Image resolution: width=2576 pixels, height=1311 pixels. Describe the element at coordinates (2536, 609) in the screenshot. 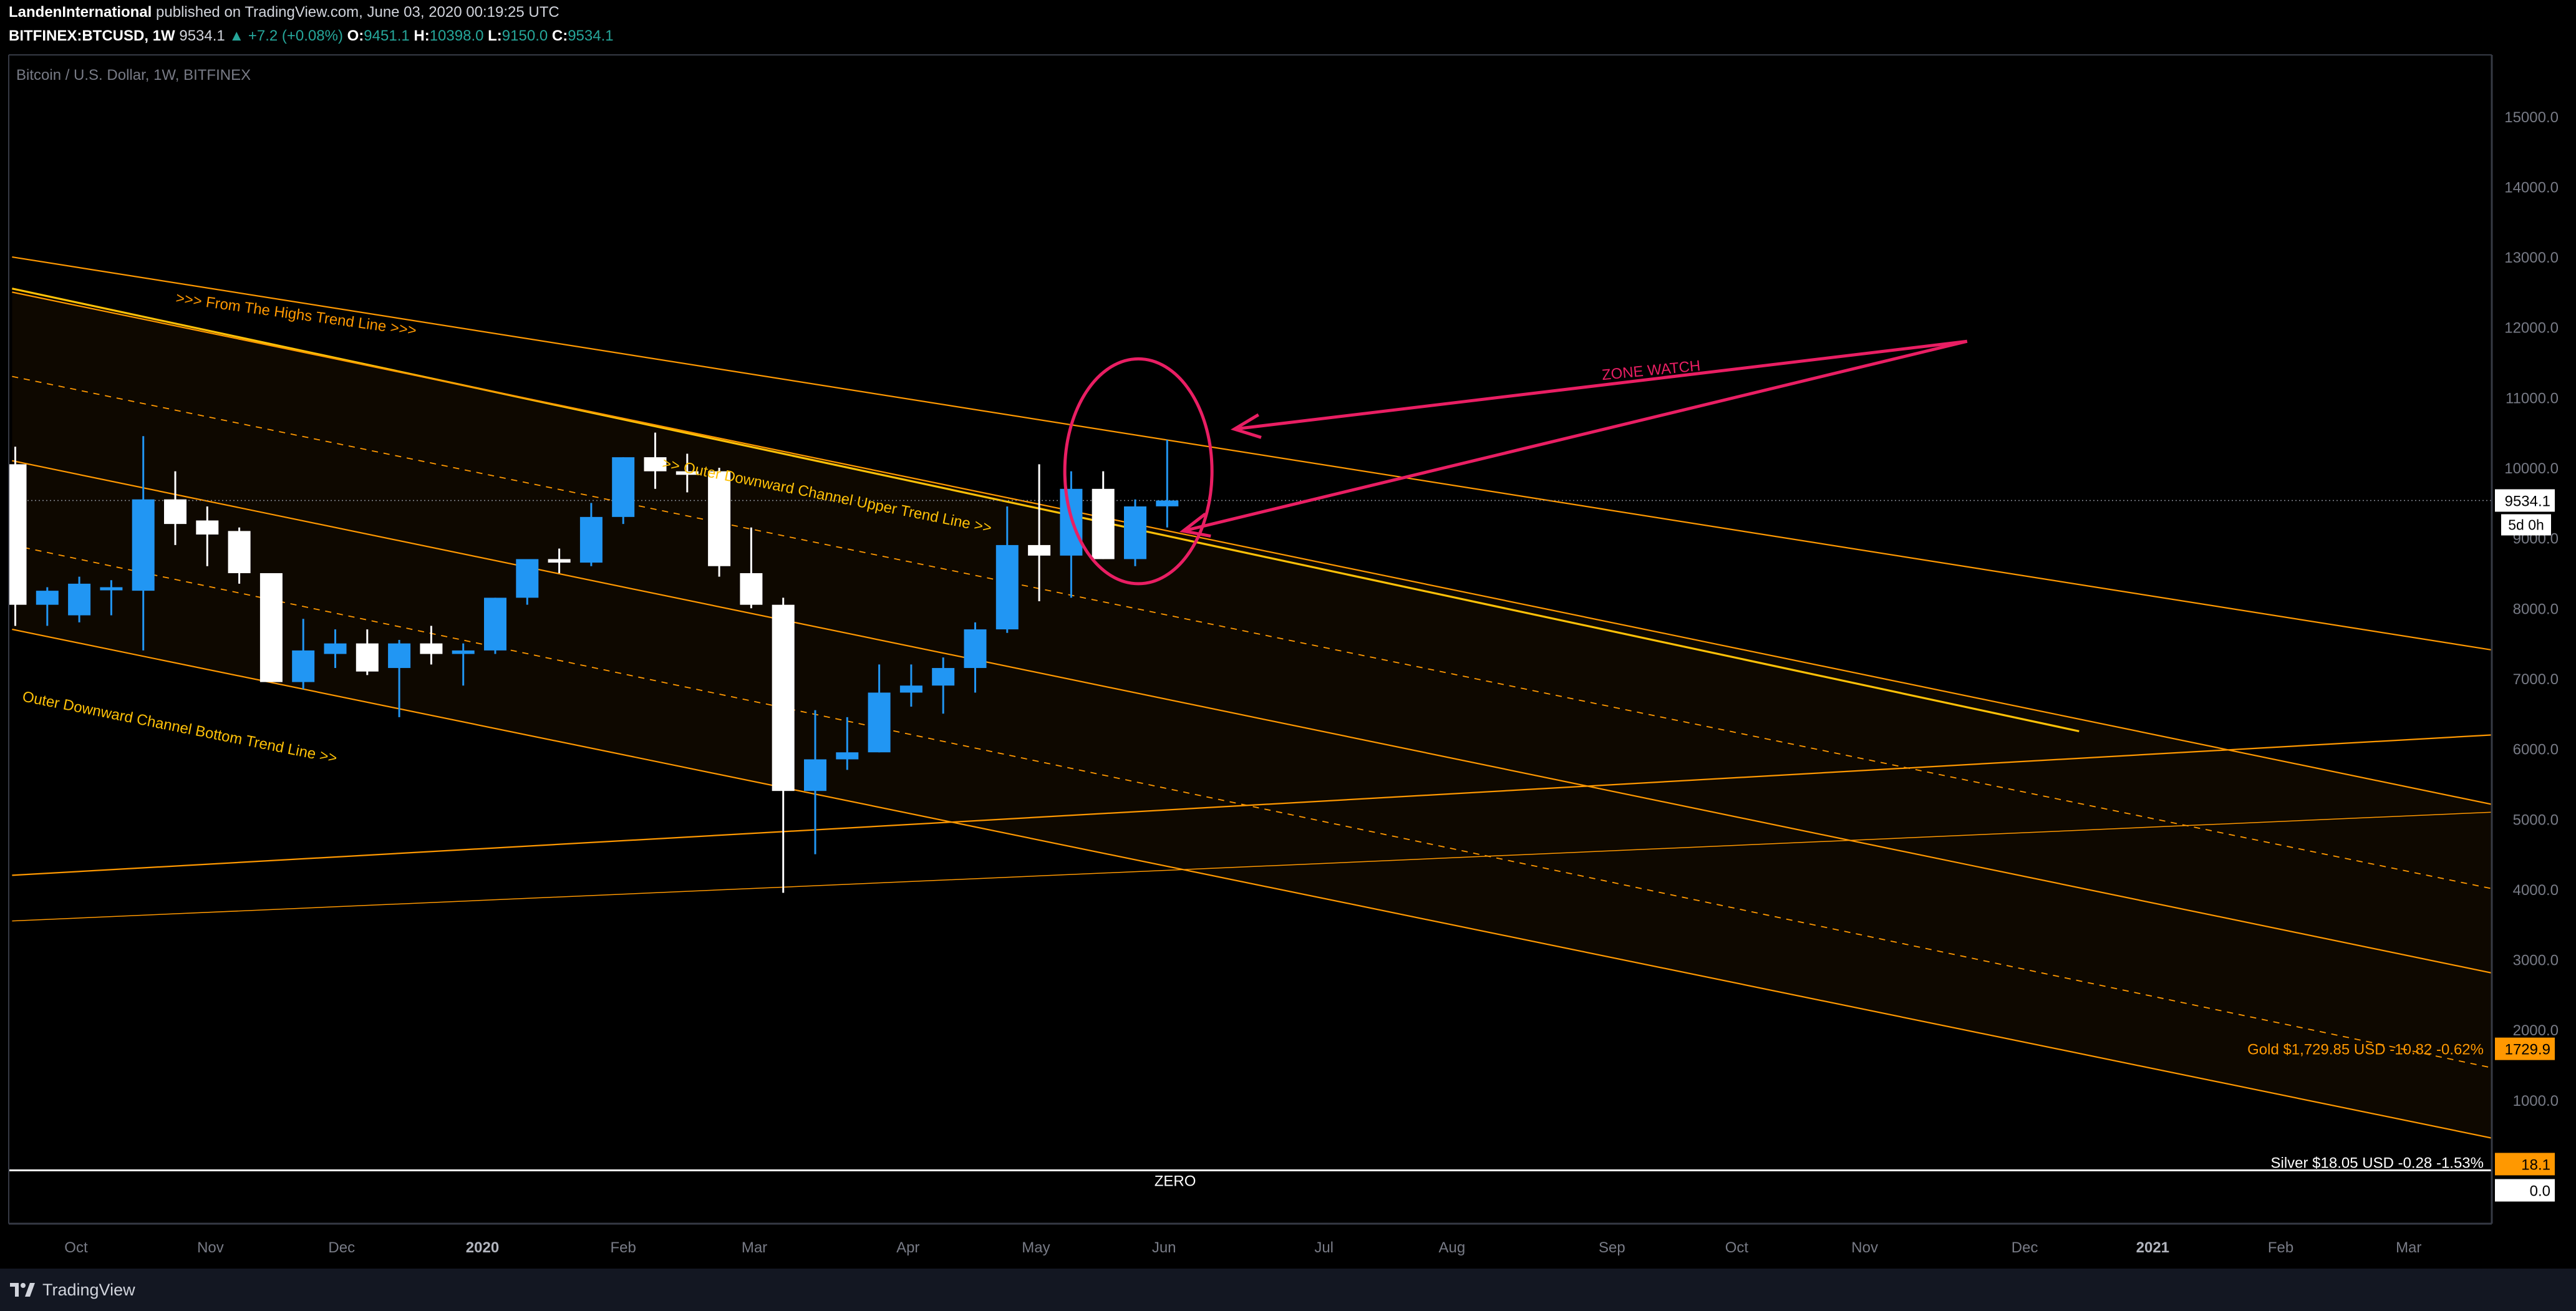

I see `price-axis-label: 8000.0` at that location.